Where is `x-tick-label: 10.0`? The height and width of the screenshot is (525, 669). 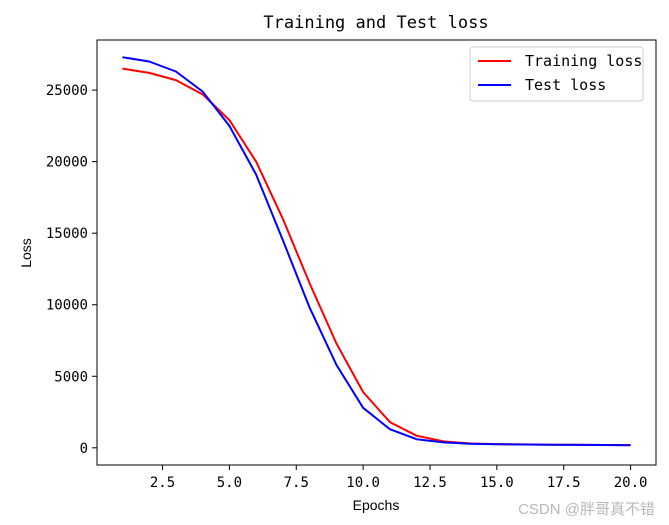
x-tick-label: 10.0 is located at coordinates (363, 483).